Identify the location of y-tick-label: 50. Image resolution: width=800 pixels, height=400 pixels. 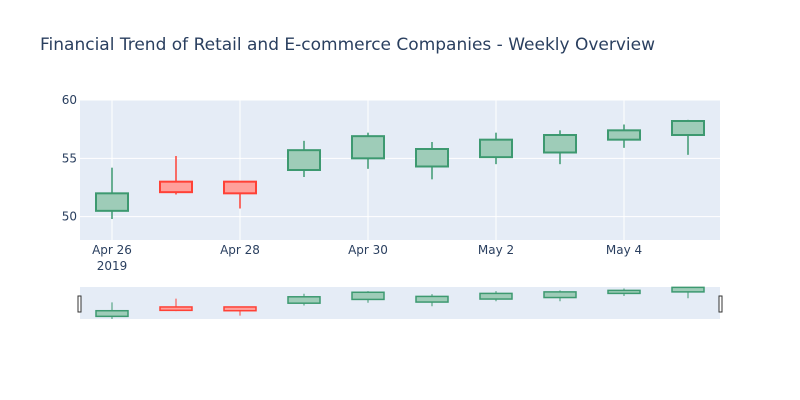
(69, 217).